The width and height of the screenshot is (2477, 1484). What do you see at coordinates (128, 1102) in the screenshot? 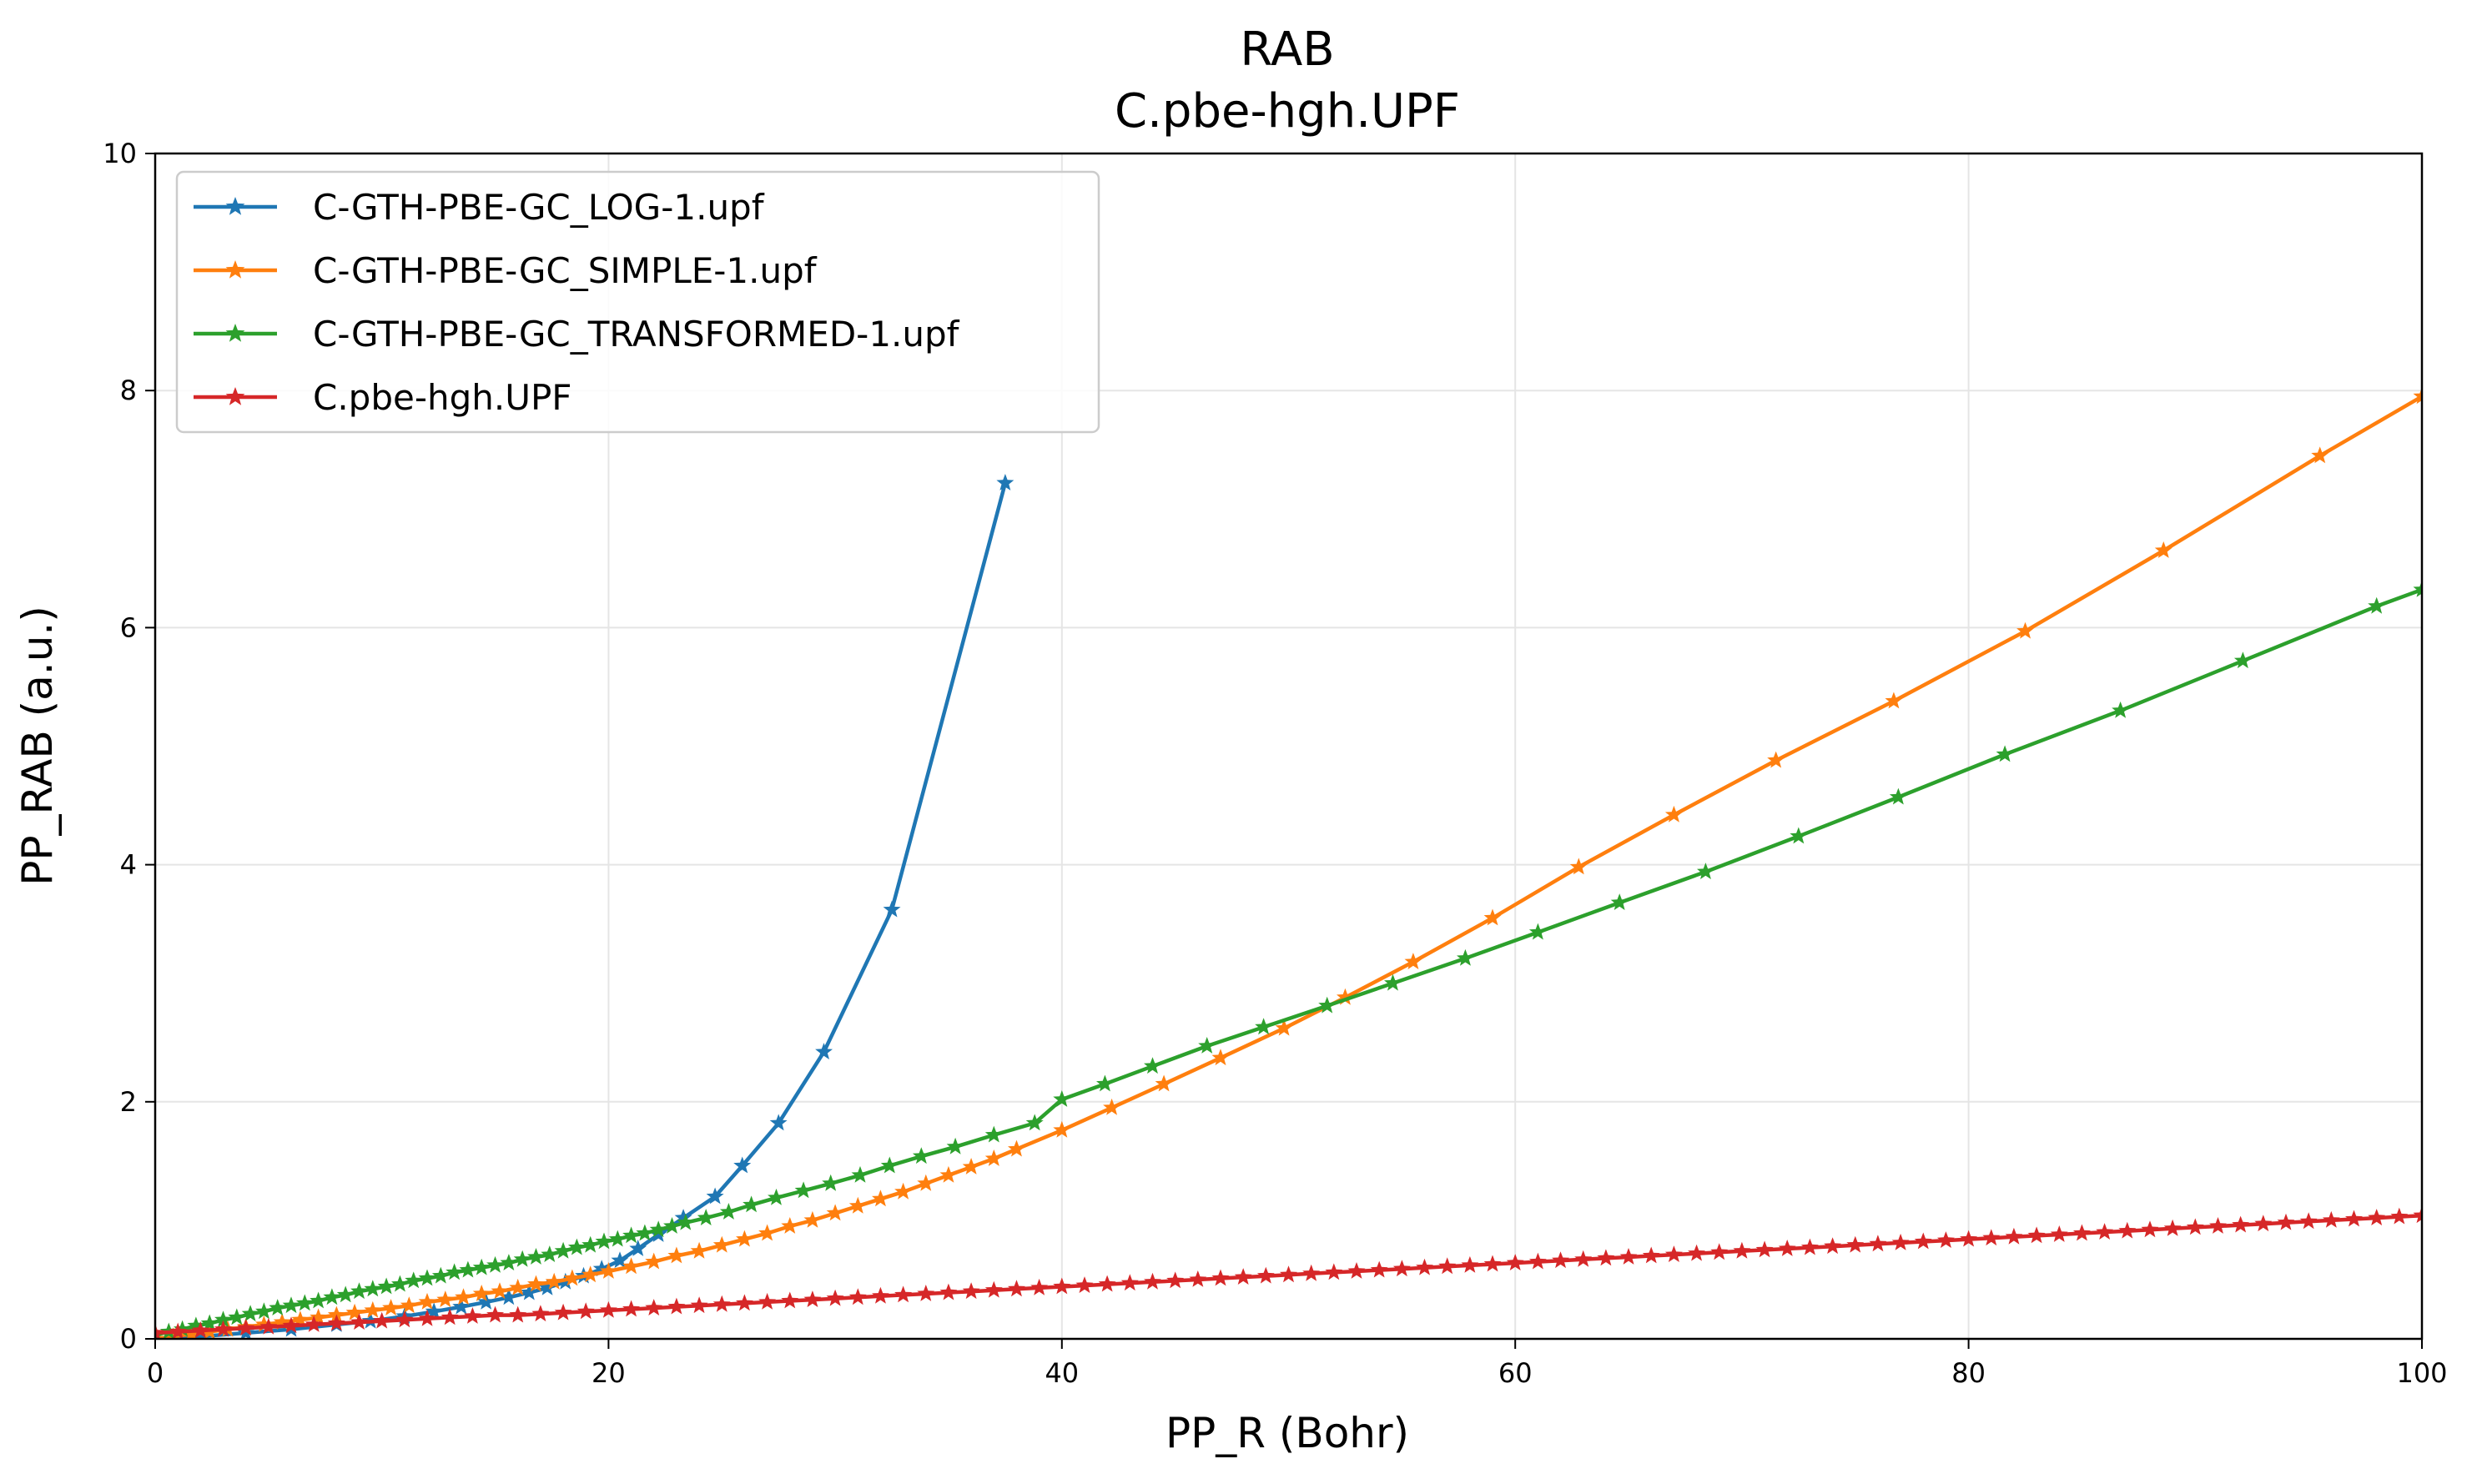
I see `y-tick-label: 2` at bounding box center [128, 1102].